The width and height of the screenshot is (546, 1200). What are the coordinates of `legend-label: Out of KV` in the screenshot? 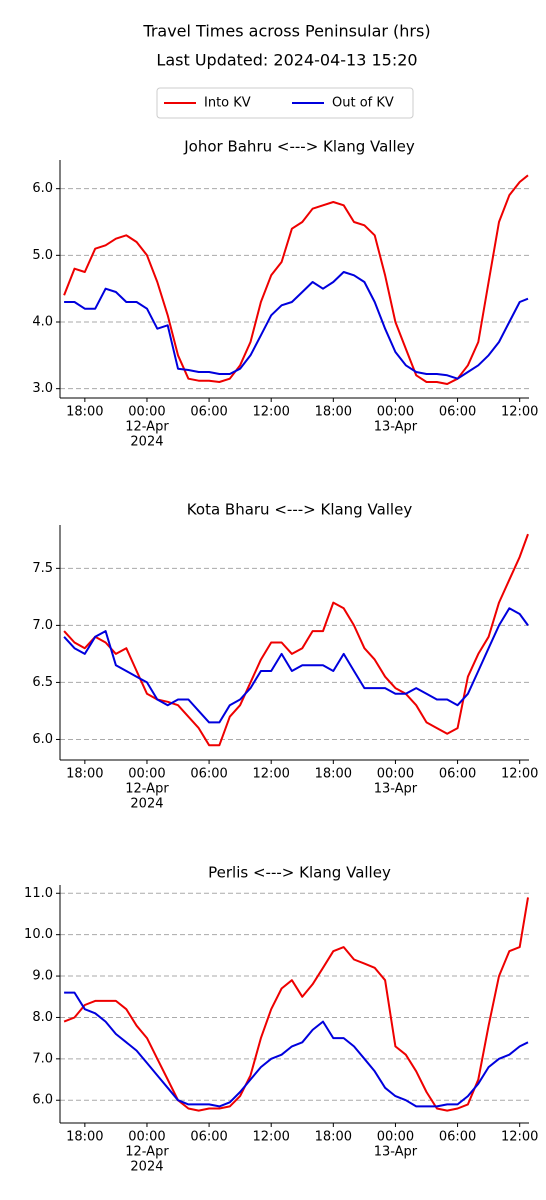 It's located at (363, 103).